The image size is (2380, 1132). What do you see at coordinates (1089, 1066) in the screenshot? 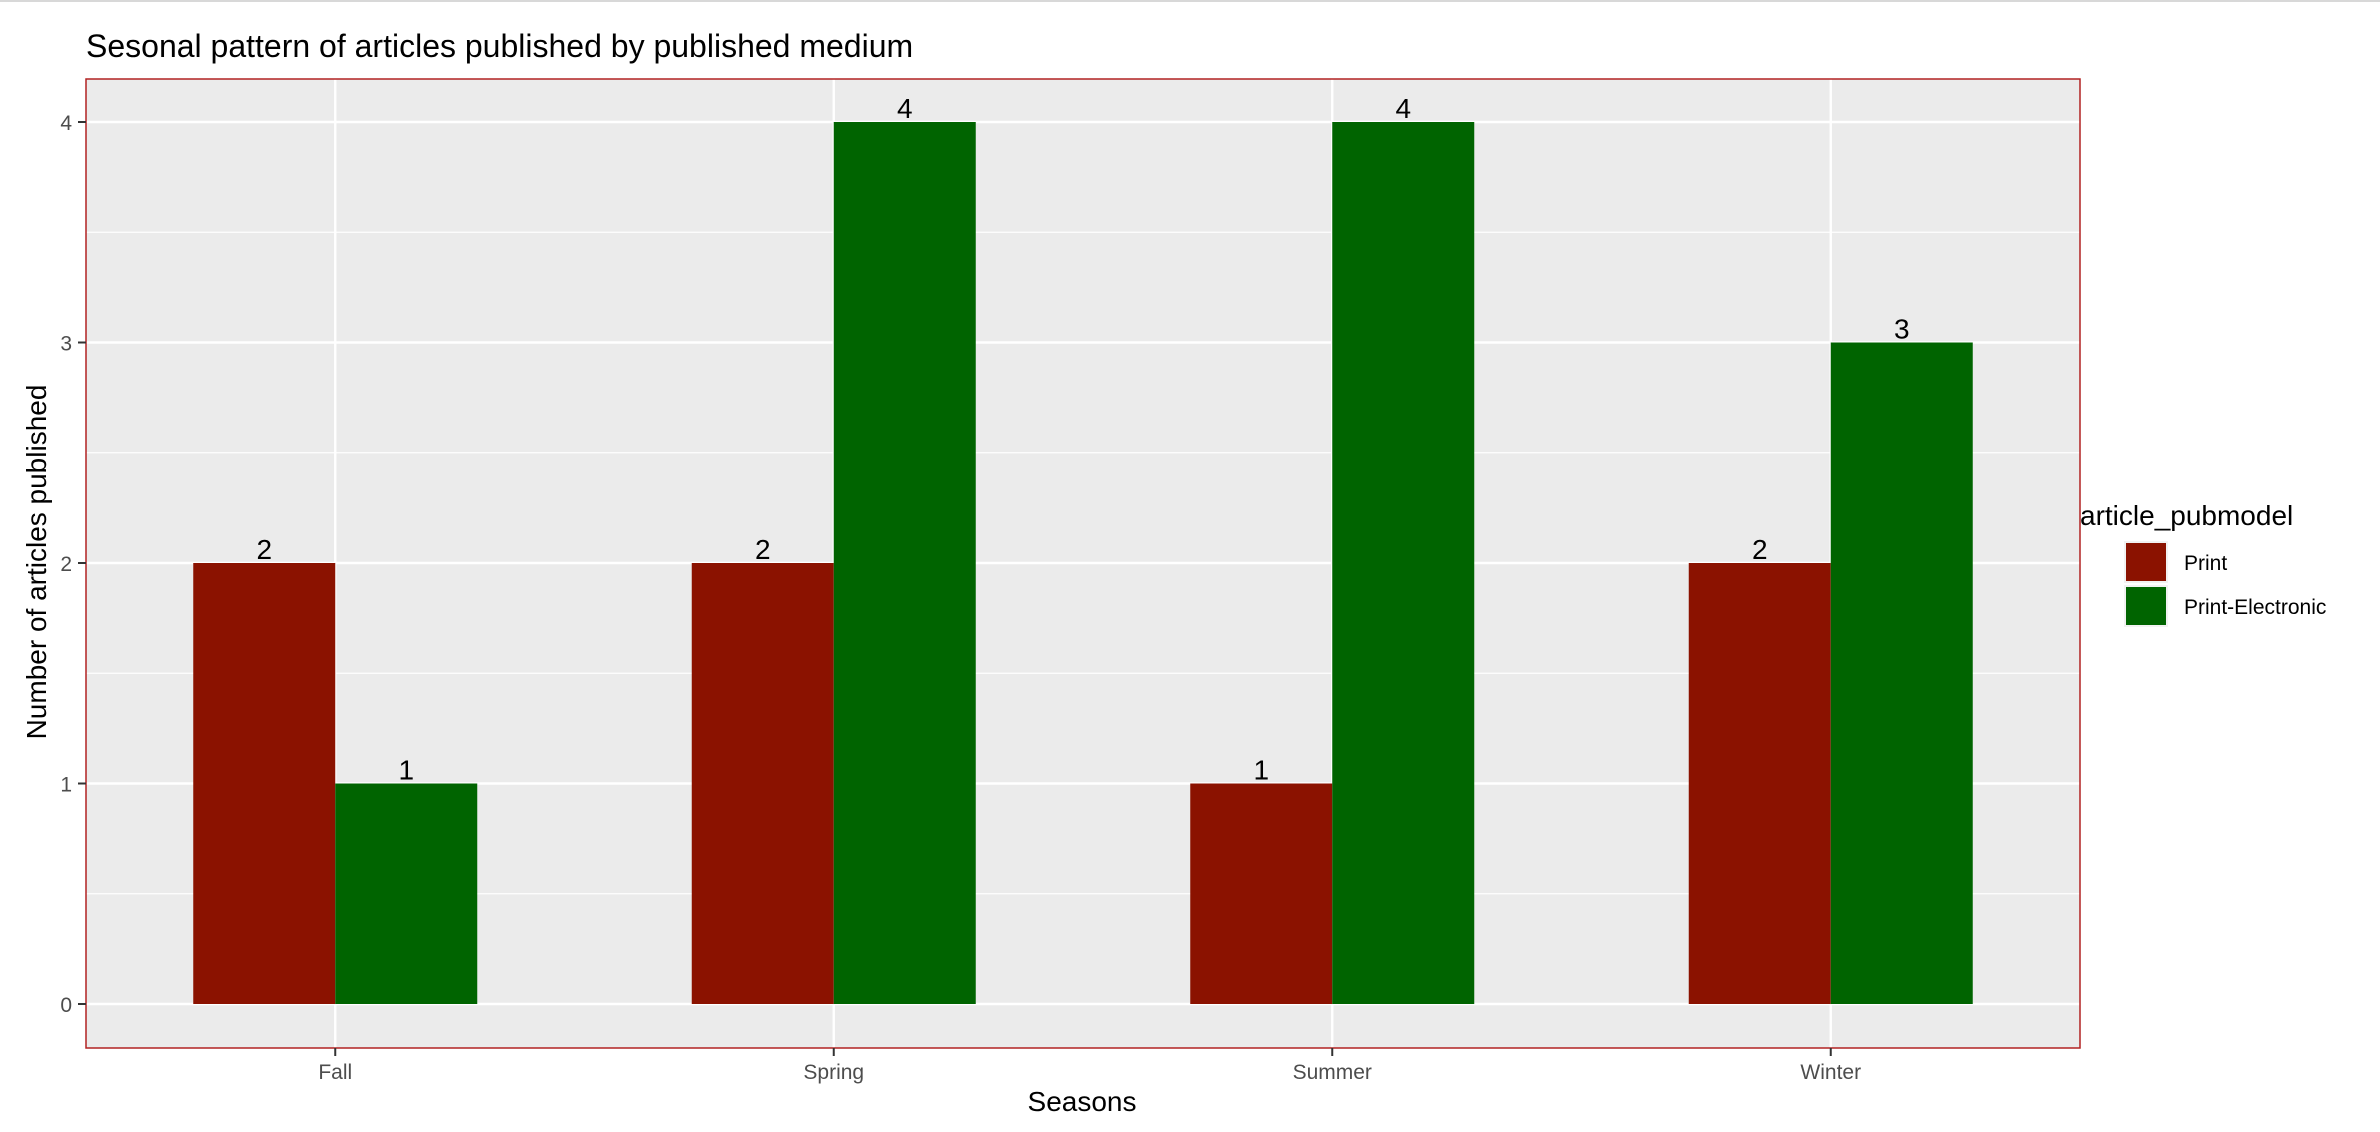
I see `x-axis: Fall Spring Summer Winter` at bounding box center [1089, 1066].